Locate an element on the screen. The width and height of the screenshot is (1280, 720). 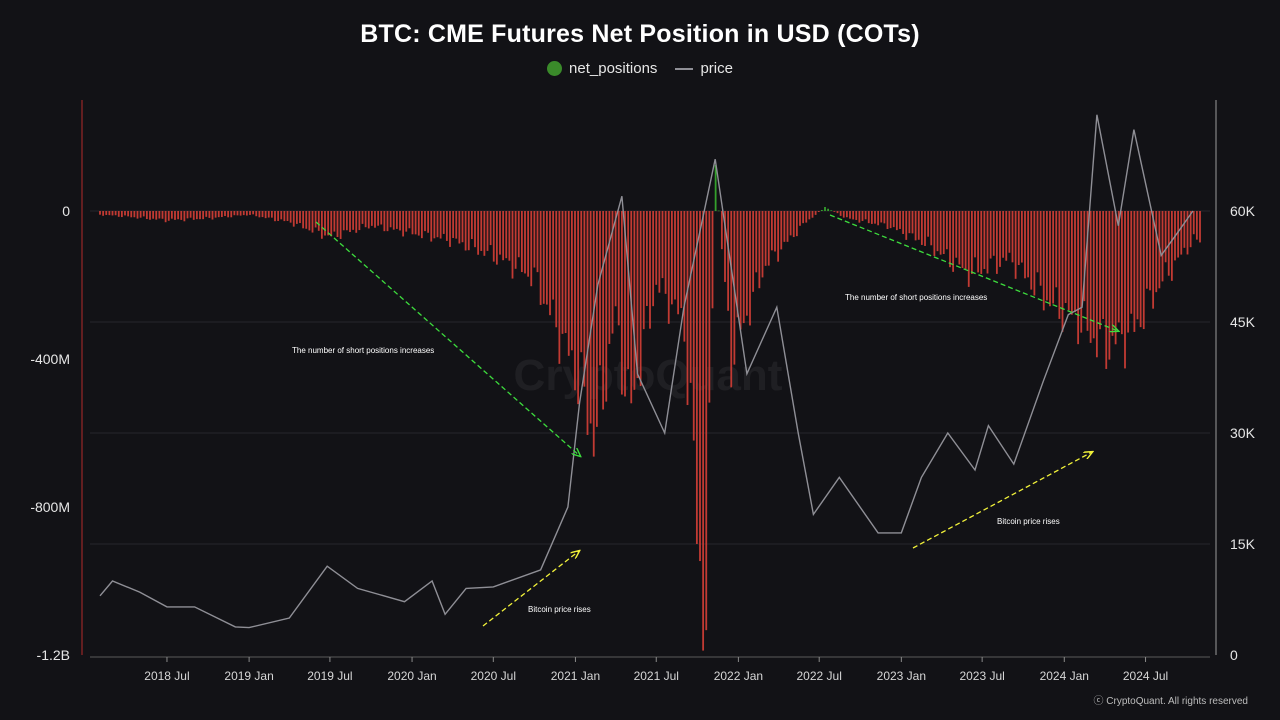
left-y-tick-label: -800M is located at coordinates (50, 507).